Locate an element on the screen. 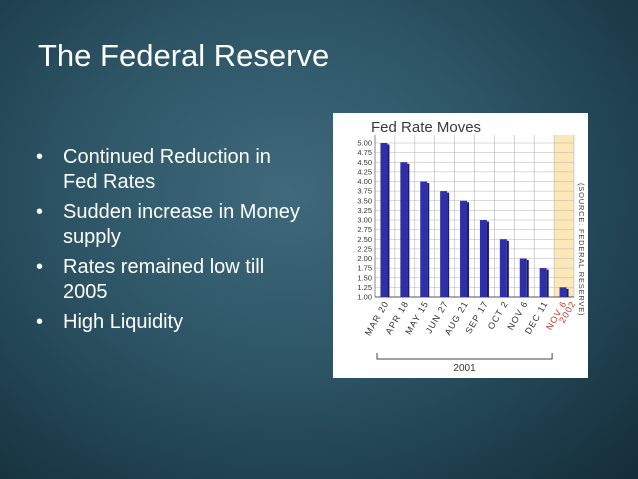 Image resolution: width=638 pixels, height=479 pixels. y-tick-label: 2.00 is located at coordinates (364, 258).